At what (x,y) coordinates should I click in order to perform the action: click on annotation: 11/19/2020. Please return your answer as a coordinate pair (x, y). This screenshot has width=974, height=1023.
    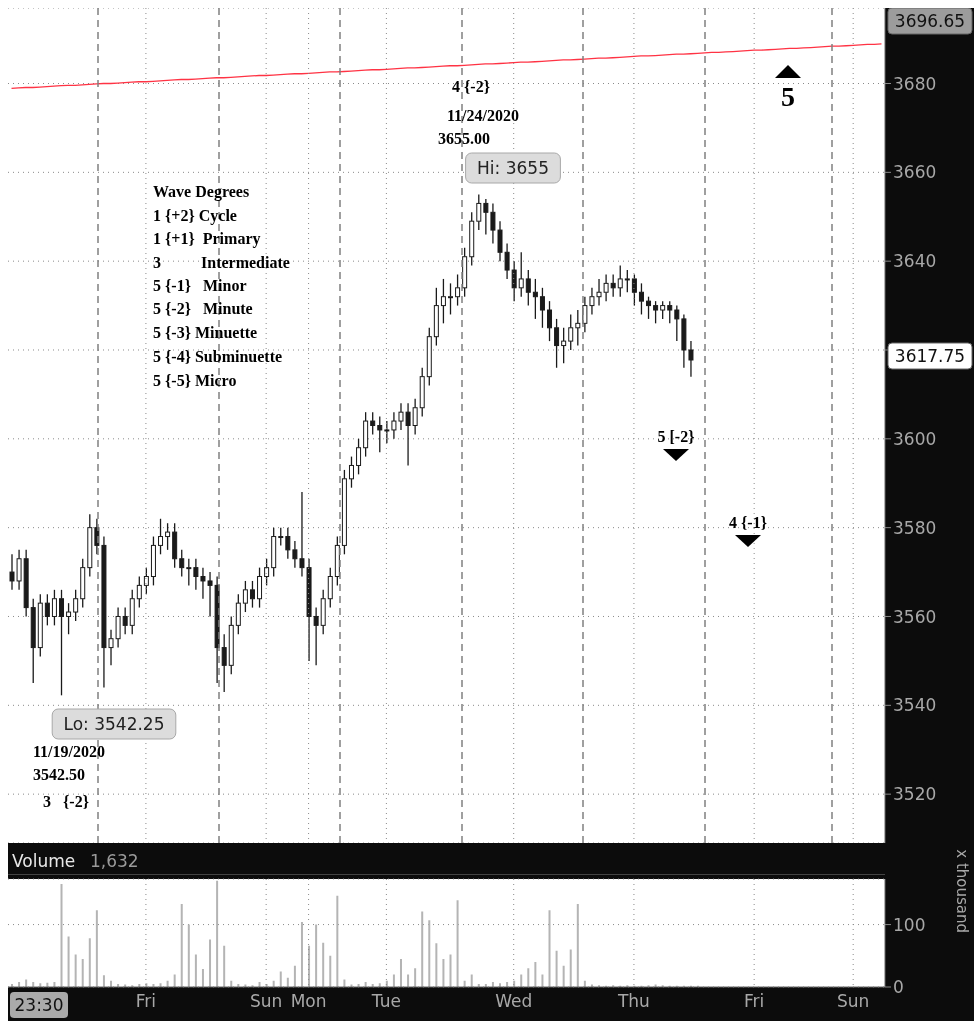
    Looking at the image, I should click on (69, 751).